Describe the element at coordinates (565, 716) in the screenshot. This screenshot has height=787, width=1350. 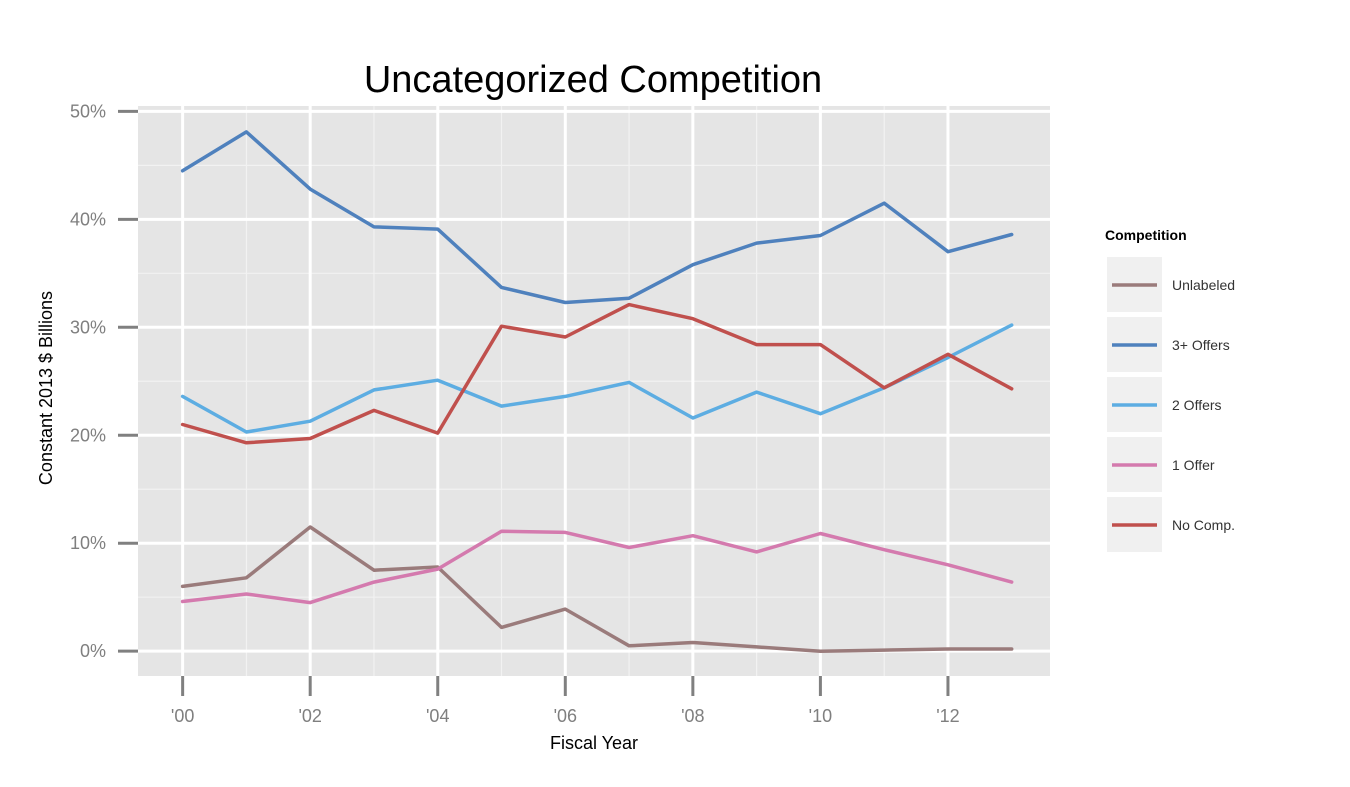
I see `x-tick-label: '06` at that location.